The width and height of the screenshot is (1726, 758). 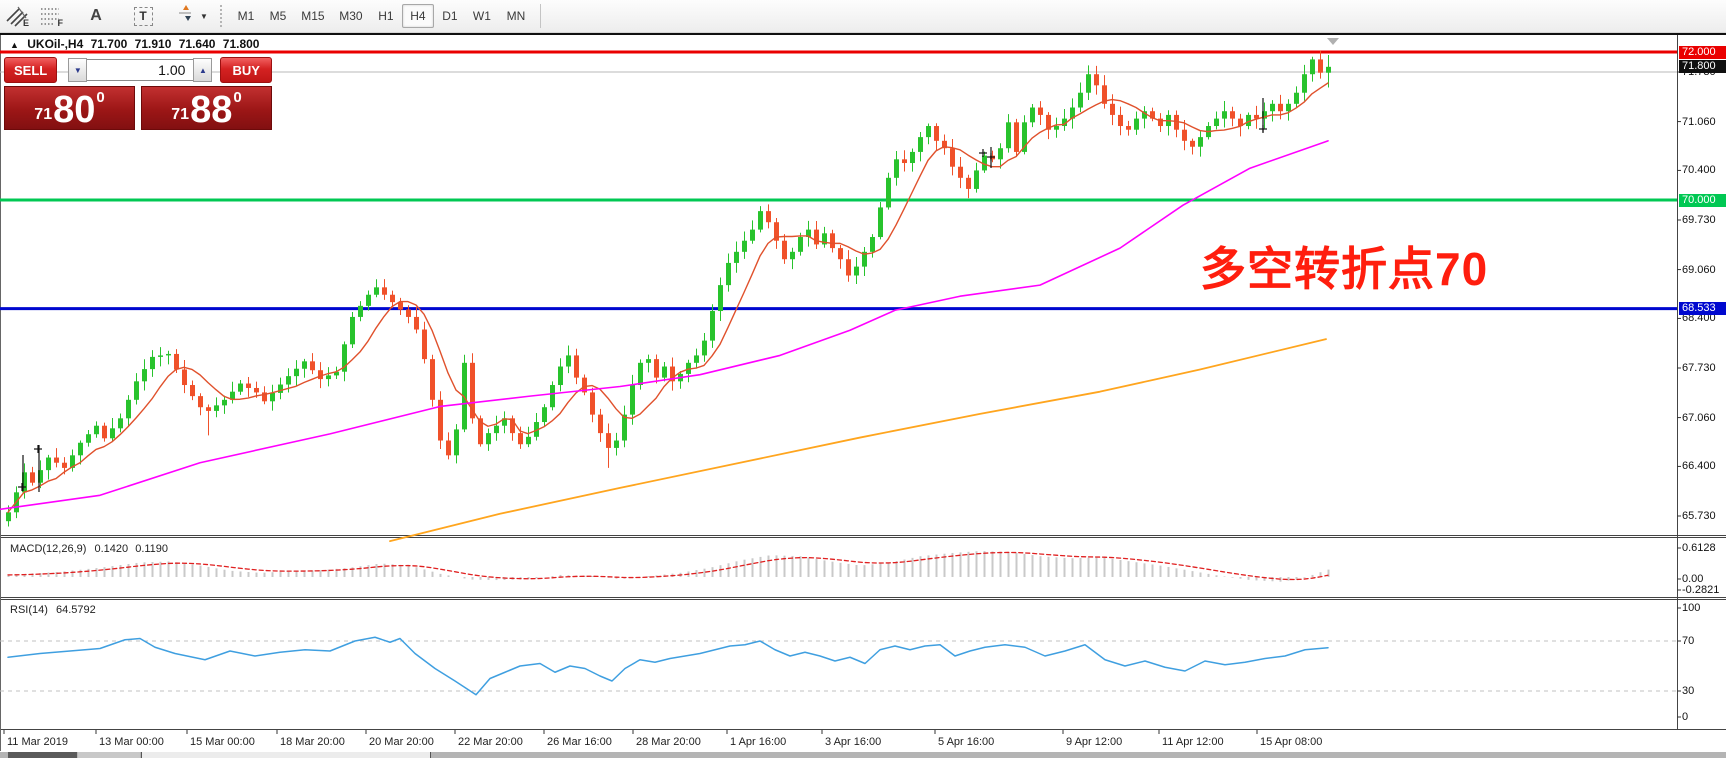 What do you see at coordinates (246, 70) in the screenshot?
I see `buy-button: BUY` at bounding box center [246, 70].